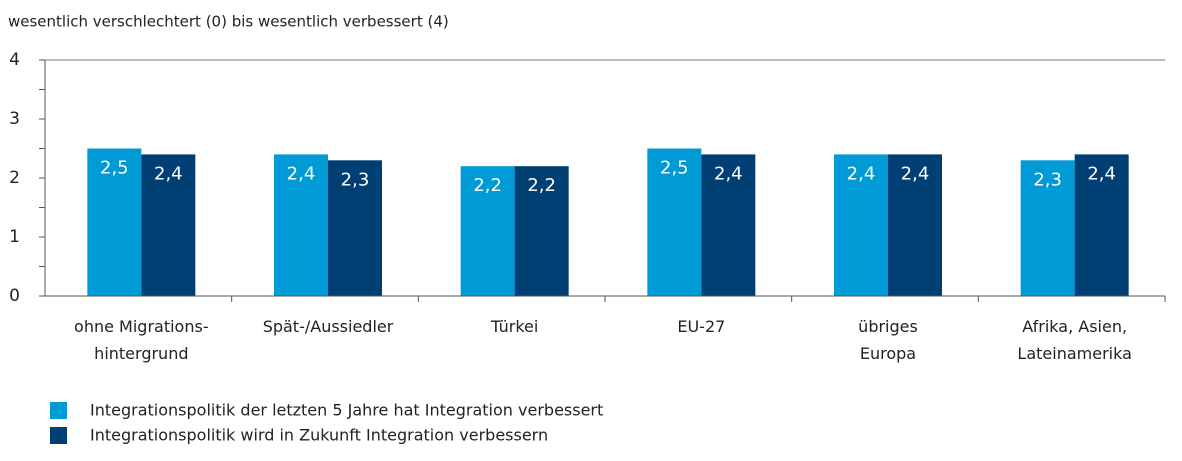  What do you see at coordinates (14, 119) in the screenshot?
I see `y-tick-label: 3` at bounding box center [14, 119].